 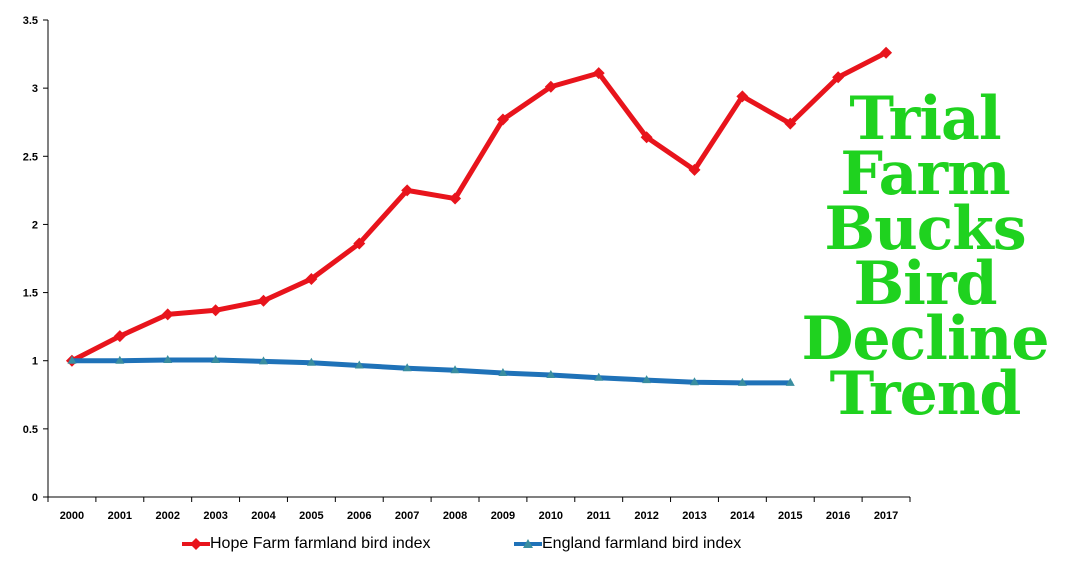 What do you see at coordinates (742, 516) in the screenshot?
I see `x-tick-label: 2014` at bounding box center [742, 516].